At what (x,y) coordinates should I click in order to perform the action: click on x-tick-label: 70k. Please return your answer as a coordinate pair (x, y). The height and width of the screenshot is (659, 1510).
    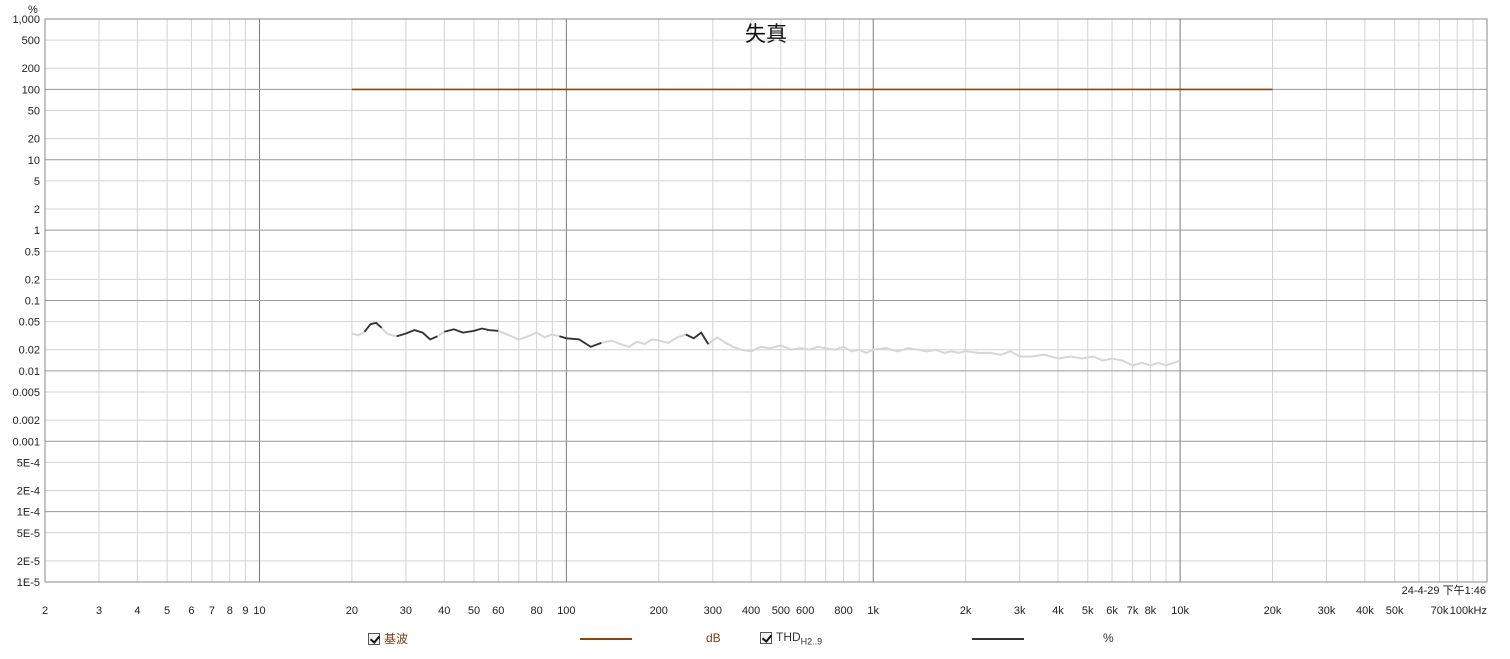
    Looking at the image, I should click on (1440, 611).